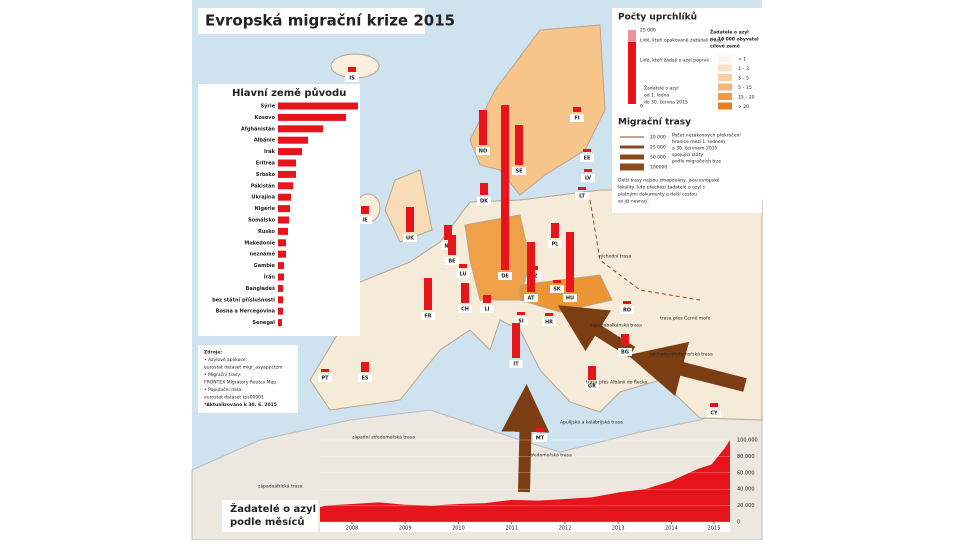  Describe the element at coordinates (267, 232) in the screenshot. I see `label: Rusko` at that location.